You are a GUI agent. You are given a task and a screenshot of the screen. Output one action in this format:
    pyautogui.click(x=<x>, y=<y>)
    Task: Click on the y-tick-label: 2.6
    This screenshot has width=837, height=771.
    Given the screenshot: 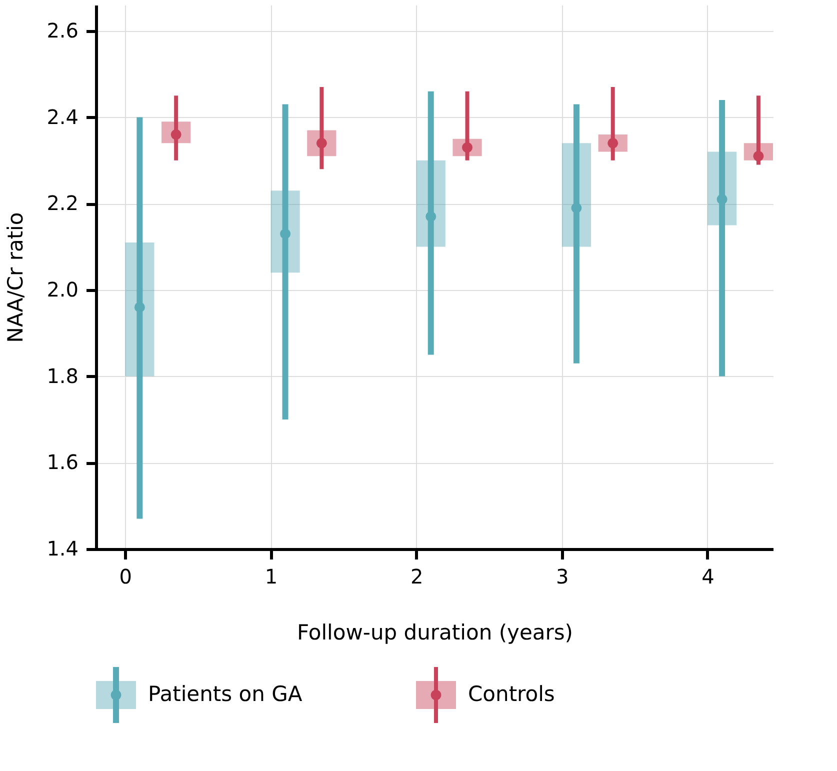 What is the action you would take?
    pyautogui.click(x=62, y=30)
    